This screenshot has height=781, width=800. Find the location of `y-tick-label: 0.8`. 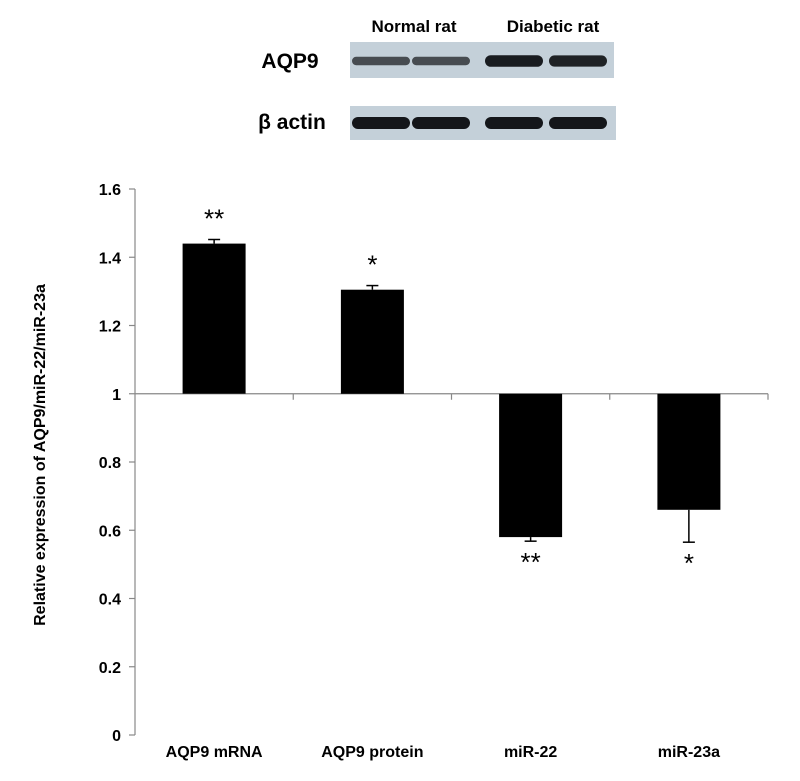

y-tick-label: 0.8 is located at coordinates (110, 463).